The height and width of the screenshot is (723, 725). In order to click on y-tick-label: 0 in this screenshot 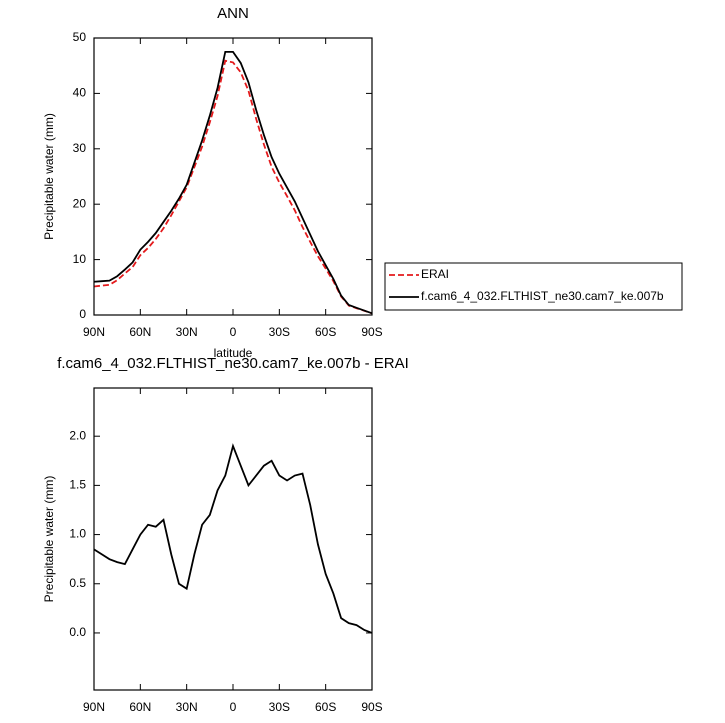, I will do `click(82, 314)`.